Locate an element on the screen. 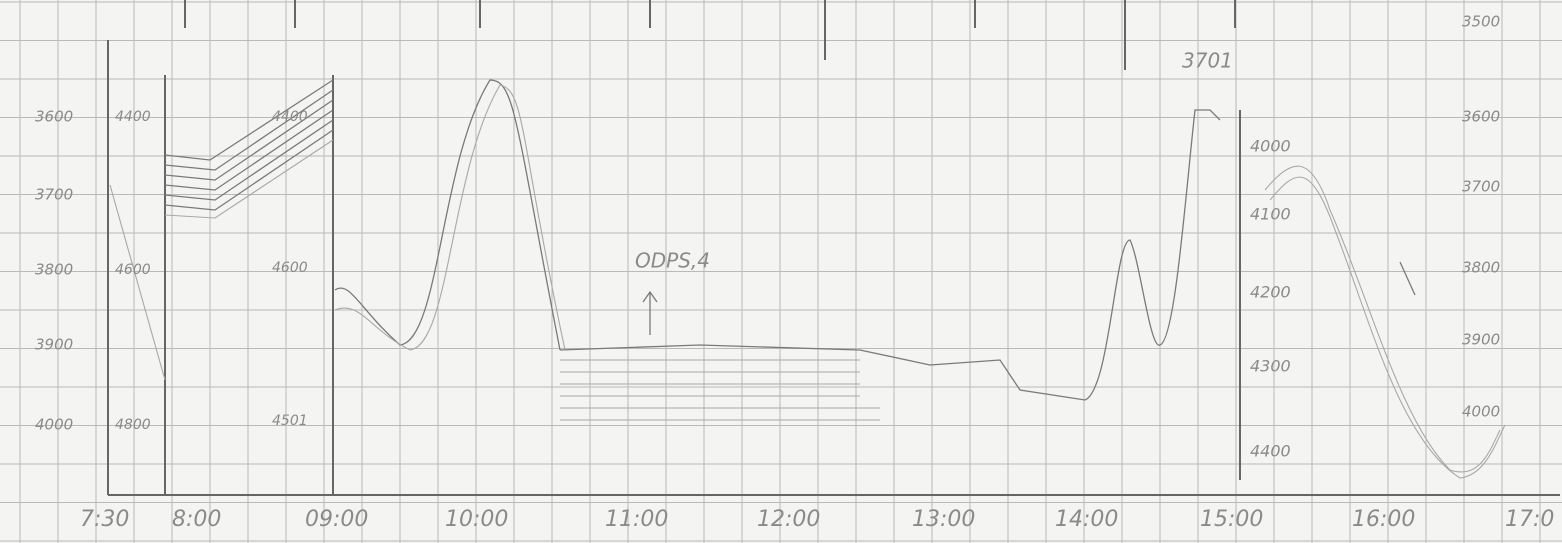 The image size is (1562, 543). y-label: 4100 is located at coordinates (1270, 214).